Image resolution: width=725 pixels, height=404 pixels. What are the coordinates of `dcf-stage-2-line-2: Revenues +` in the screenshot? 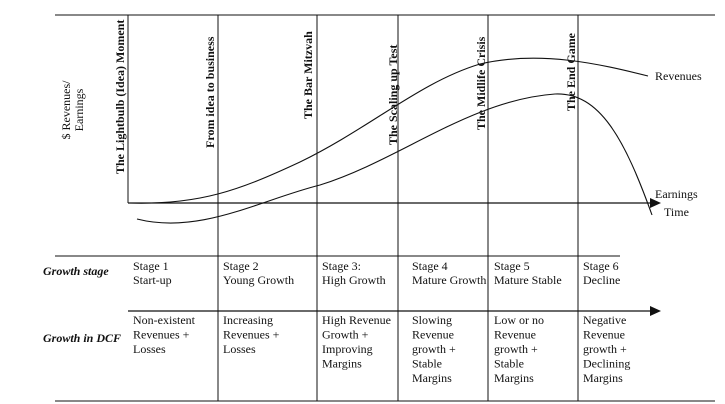 It's located at (251, 335).